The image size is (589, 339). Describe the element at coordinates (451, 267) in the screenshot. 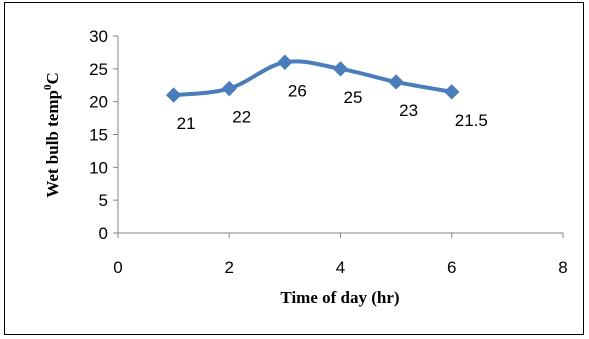

I see `x-tick-label: 6` at that location.